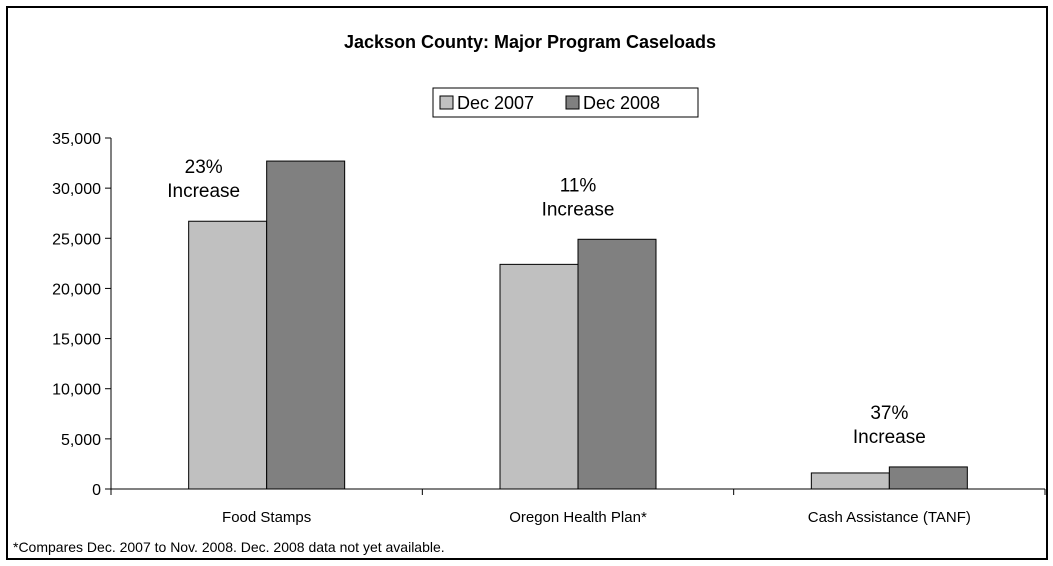 The image size is (1053, 566). What do you see at coordinates (76, 139) in the screenshot?
I see `y-tick-label: 35,000` at bounding box center [76, 139].